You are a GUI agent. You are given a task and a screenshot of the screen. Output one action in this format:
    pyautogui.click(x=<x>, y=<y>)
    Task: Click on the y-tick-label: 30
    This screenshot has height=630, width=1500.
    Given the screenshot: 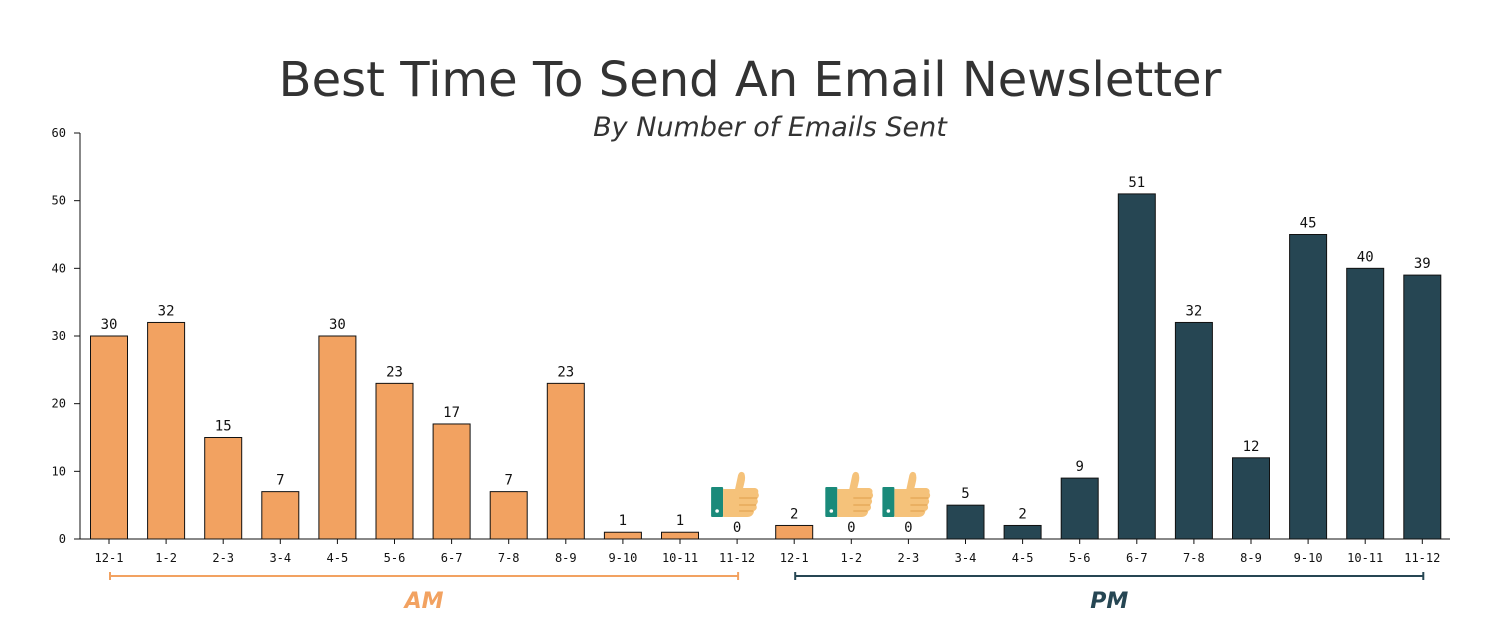 What is the action you would take?
    pyautogui.click(x=59, y=336)
    